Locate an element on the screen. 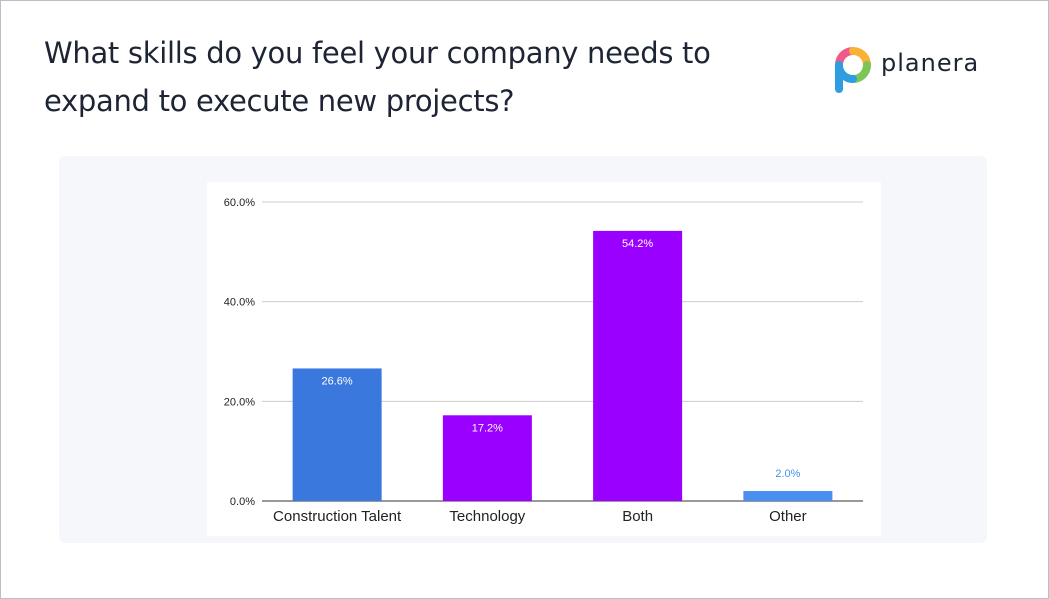 Image resolution: width=1049 pixels, height=599 pixels. y-tick-label: 60.0% is located at coordinates (239, 203).